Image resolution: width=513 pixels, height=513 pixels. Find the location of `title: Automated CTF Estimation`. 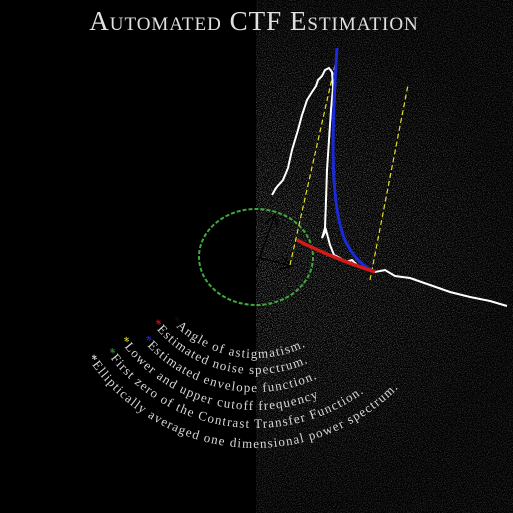

title: Automated CTF Estimation is located at coordinates (254, 21).